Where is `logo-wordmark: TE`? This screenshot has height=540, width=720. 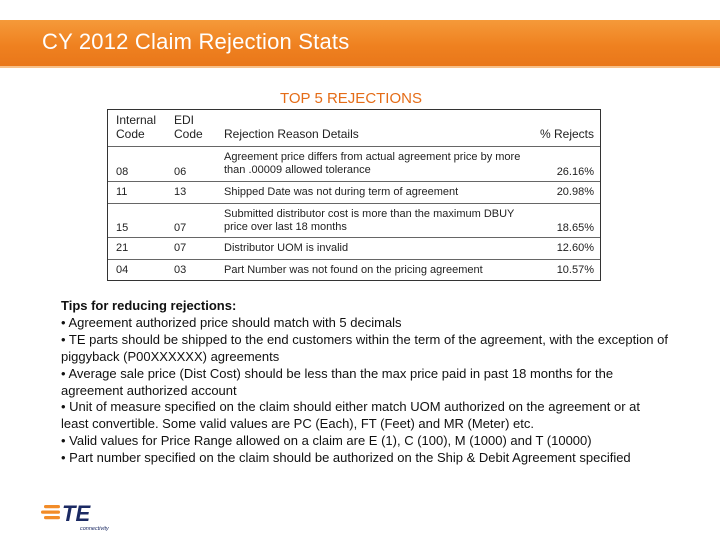 logo-wordmark: TE is located at coordinates (76, 513).